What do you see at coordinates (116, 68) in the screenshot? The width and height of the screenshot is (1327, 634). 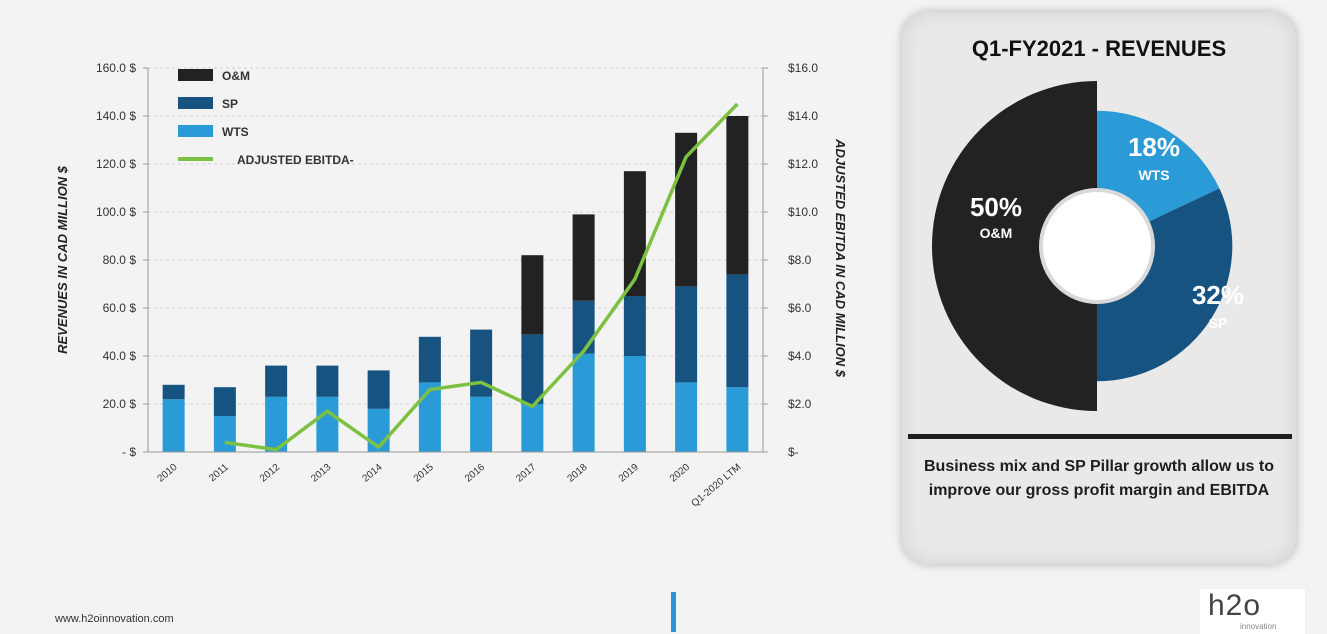 I see `y-tick-label: 160.0 $` at bounding box center [116, 68].